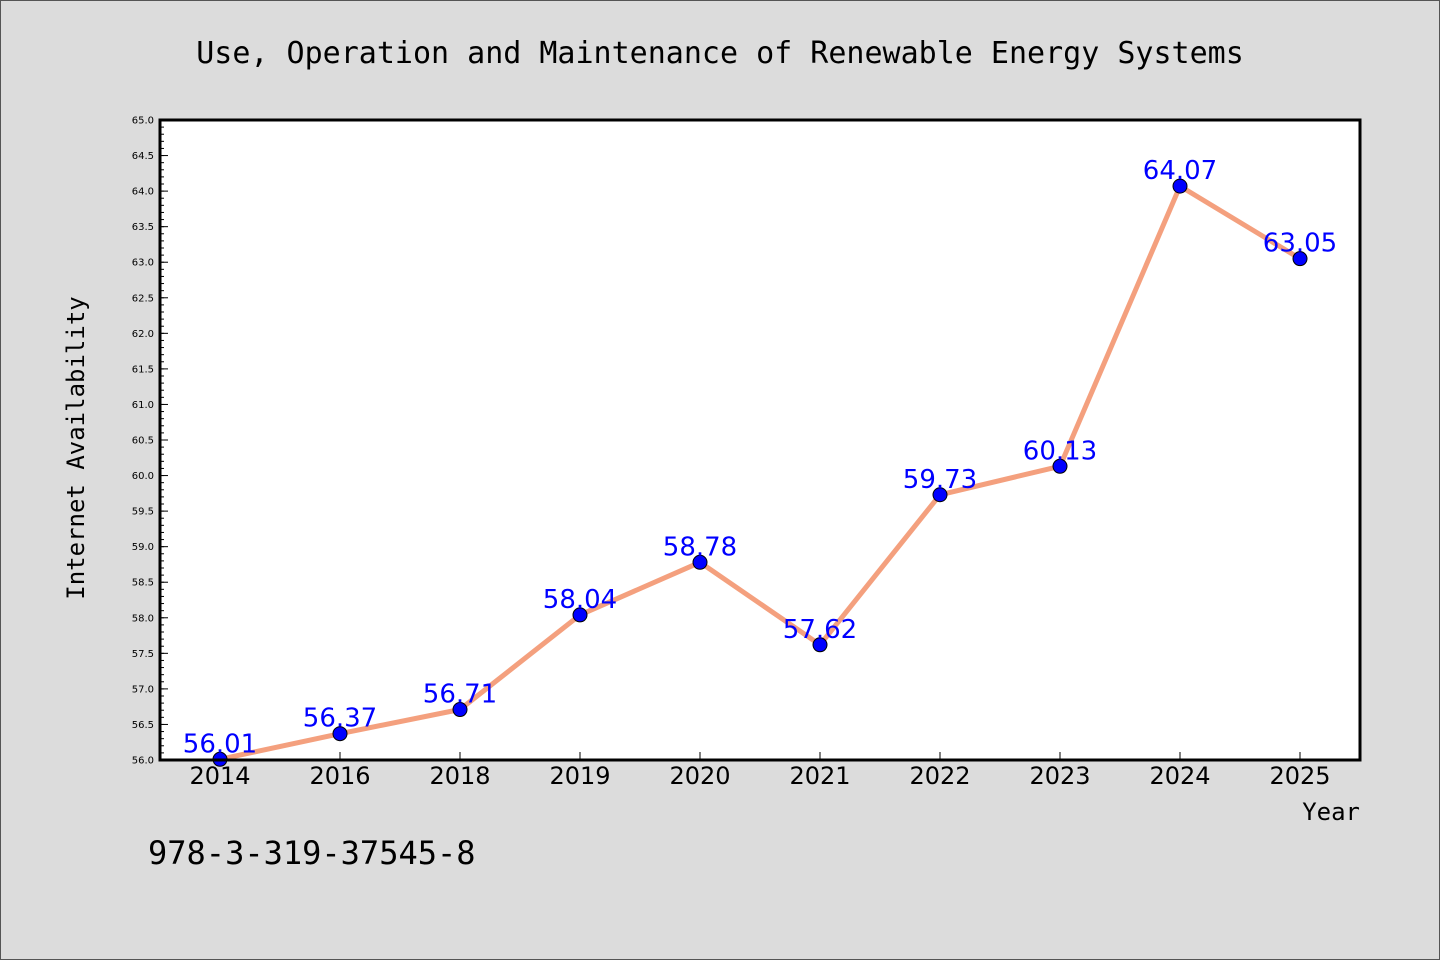 The width and height of the screenshot is (1440, 960). What do you see at coordinates (340, 734) in the screenshot?
I see `data-point-2016` at bounding box center [340, 734].